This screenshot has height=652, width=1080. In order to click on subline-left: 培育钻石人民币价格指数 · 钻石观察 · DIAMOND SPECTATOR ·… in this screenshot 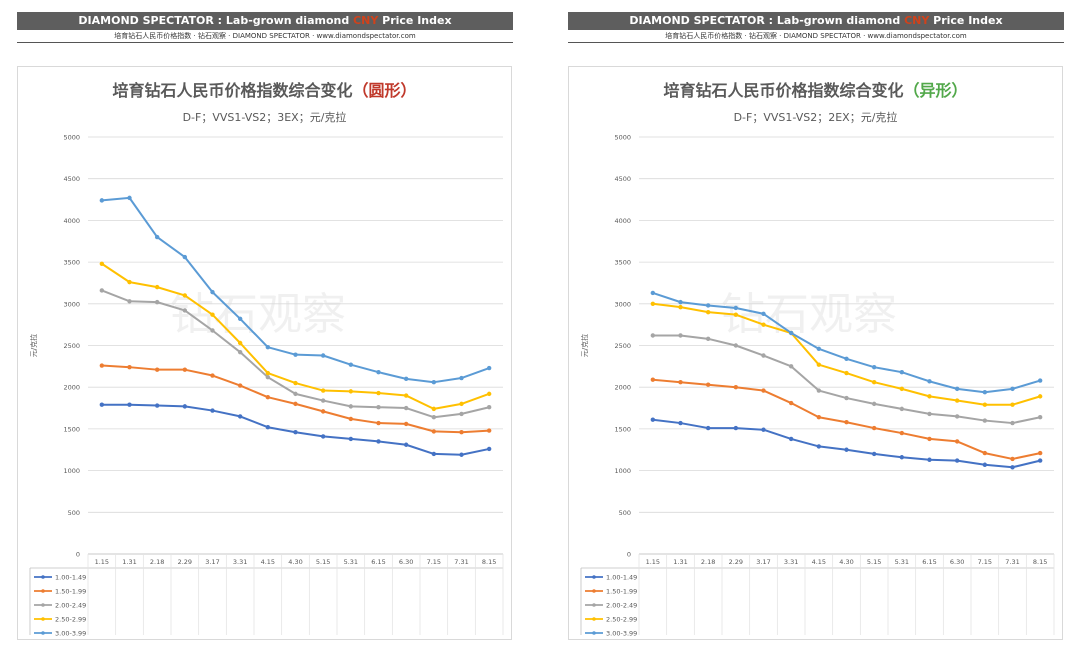, I will do `click(265, 36)`.